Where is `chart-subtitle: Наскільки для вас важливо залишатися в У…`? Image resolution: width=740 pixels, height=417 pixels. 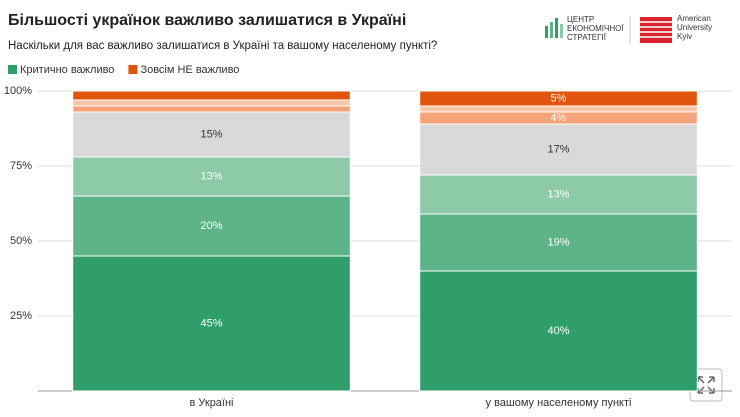
chart-subtitle: Наскільки для вас важливо залишатися в У… is located at coordinates (222, 46).